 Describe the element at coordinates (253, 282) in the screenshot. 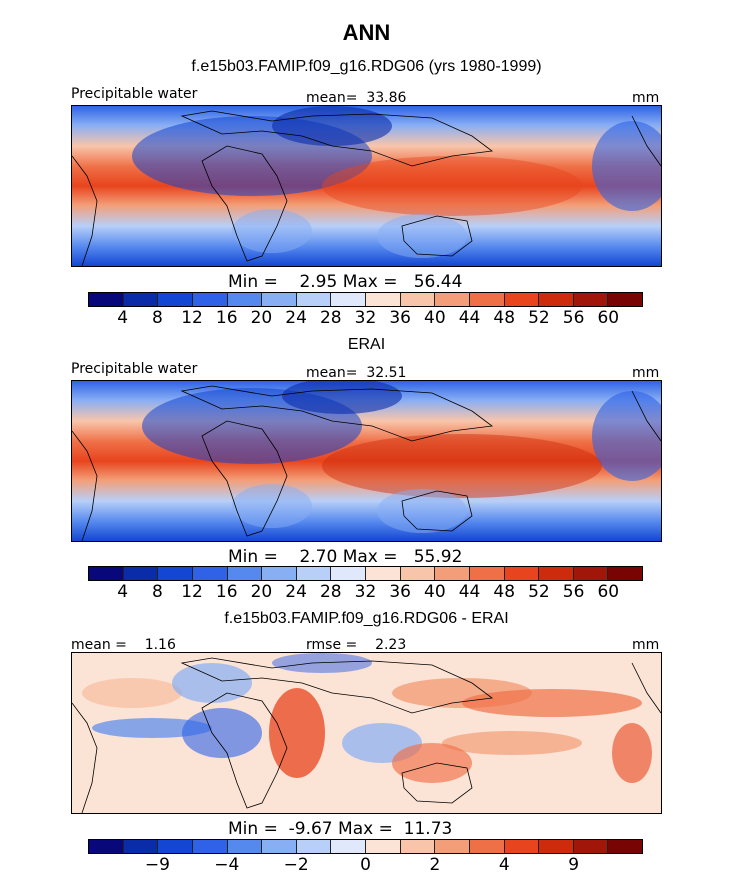

I see `panel1-min-label: Min =` at that location.